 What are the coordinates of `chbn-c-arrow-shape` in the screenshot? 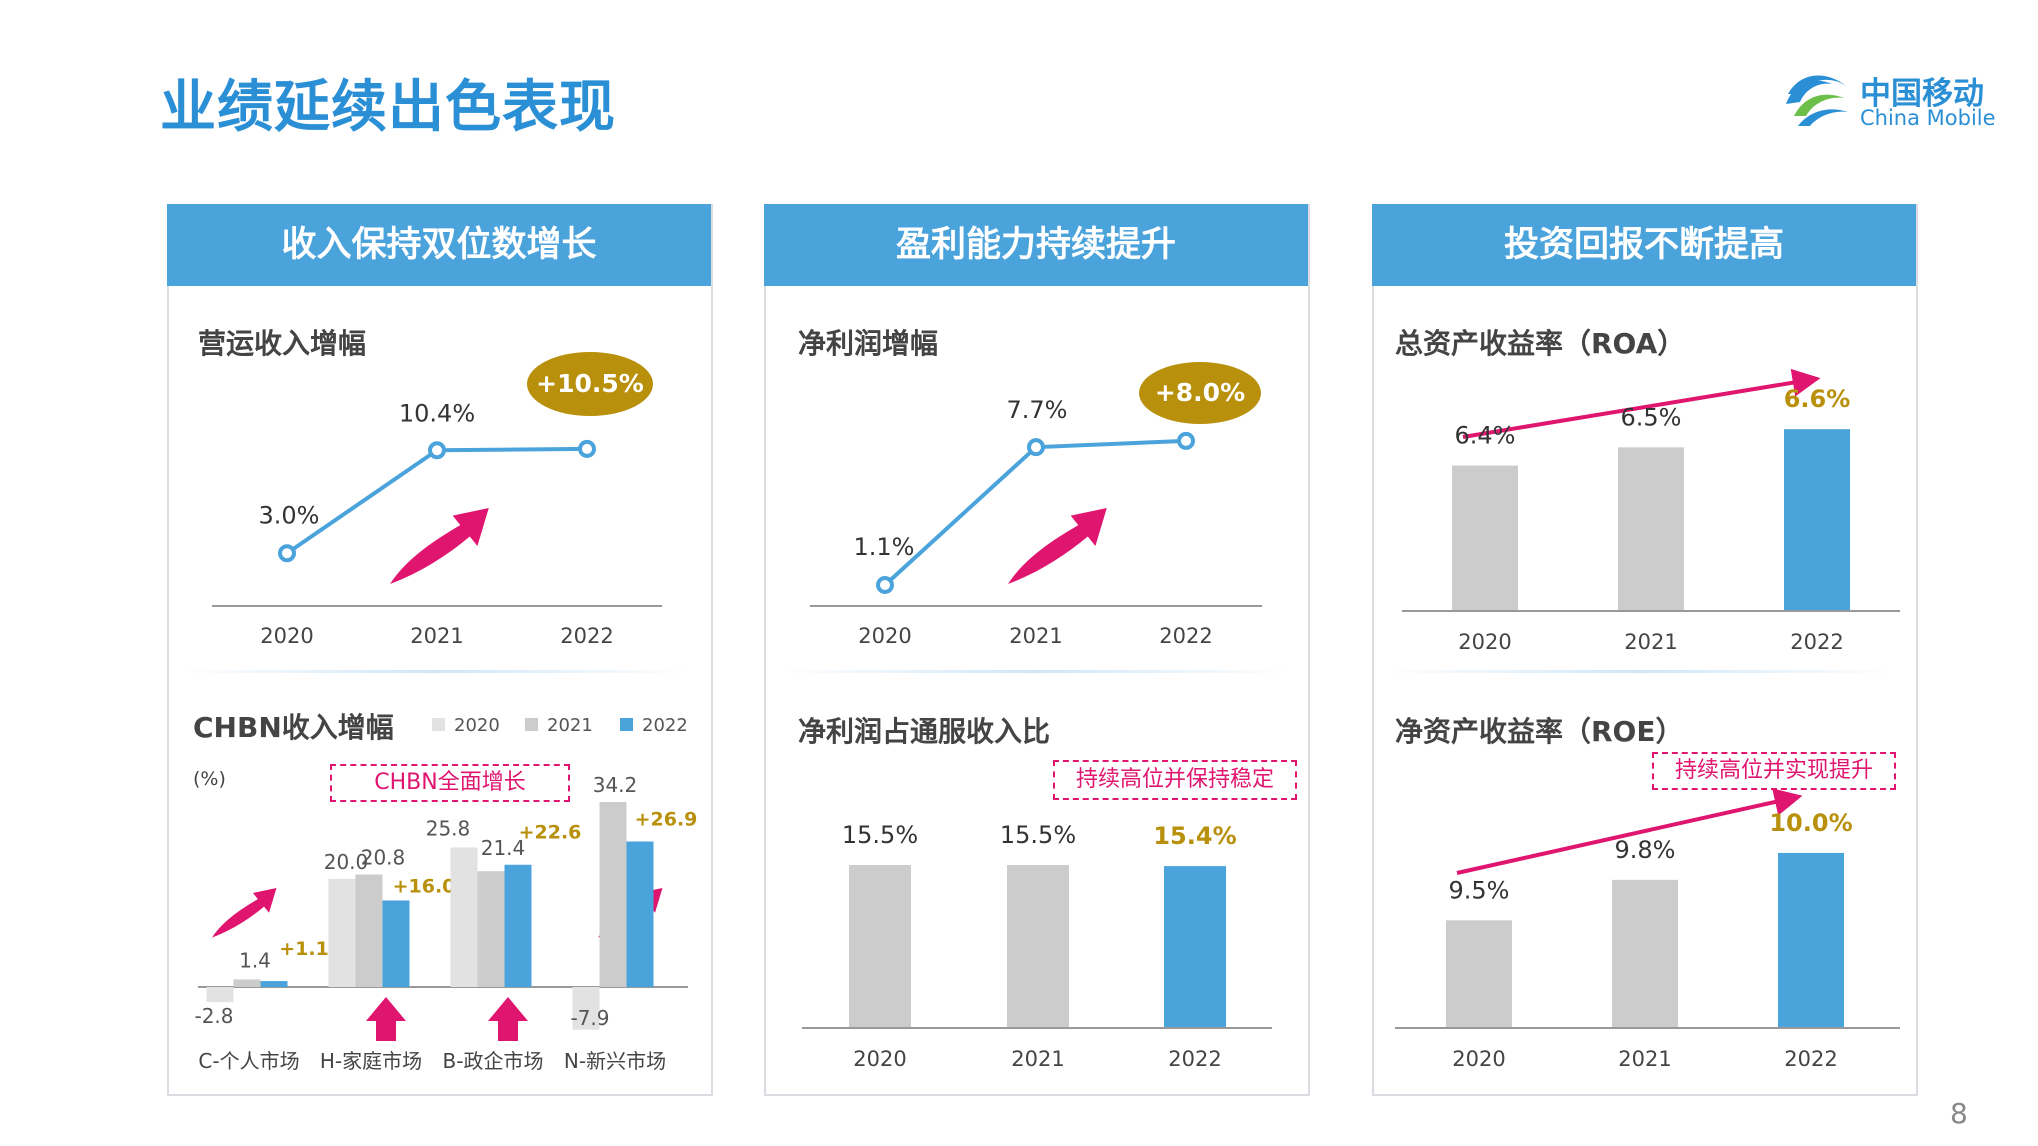 It's located at (244, 913).